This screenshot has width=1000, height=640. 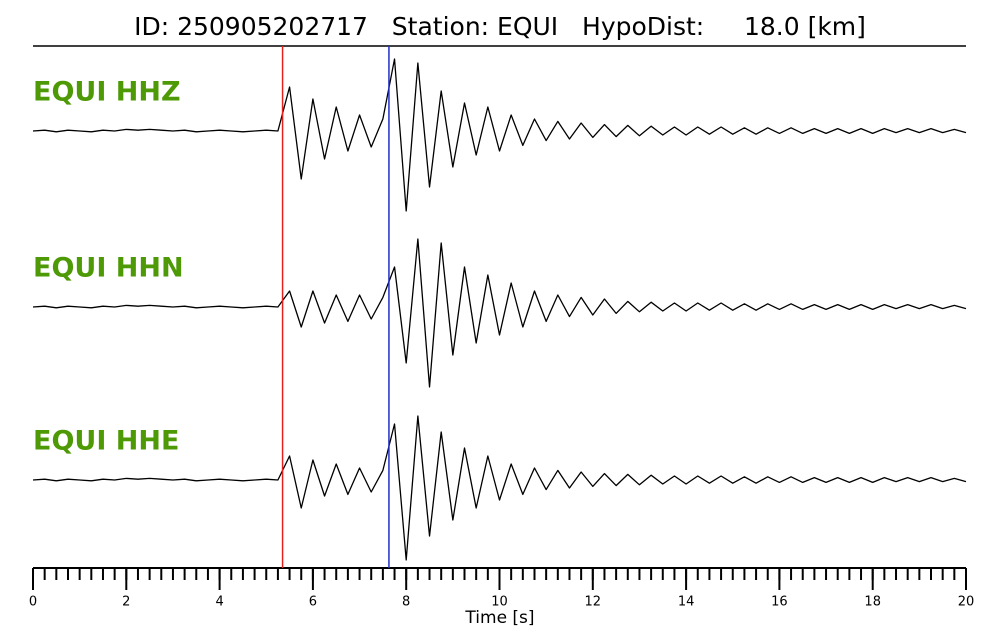 What do you see at coordinates (126, 602) in the screenshot?
I see `x-tick-label: 2` at bounding box center [126, 602].